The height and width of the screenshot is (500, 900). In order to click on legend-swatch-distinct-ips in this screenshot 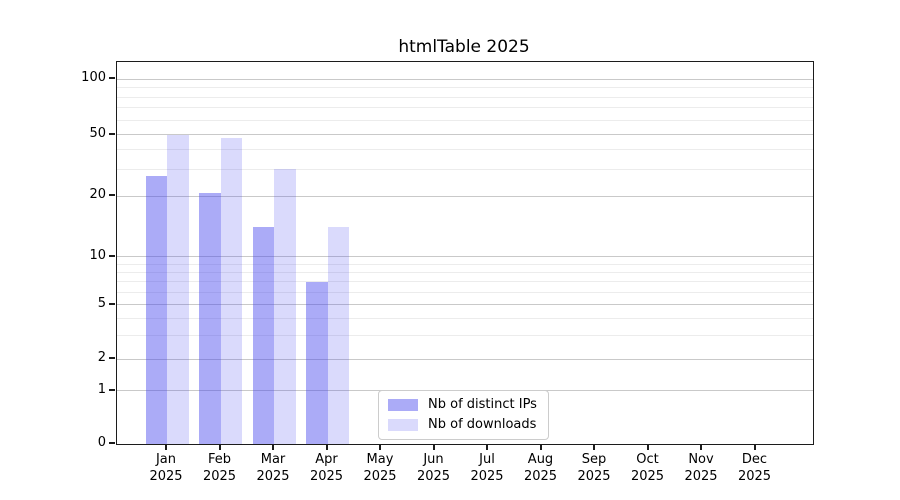, I will do `click(403, 404)`.